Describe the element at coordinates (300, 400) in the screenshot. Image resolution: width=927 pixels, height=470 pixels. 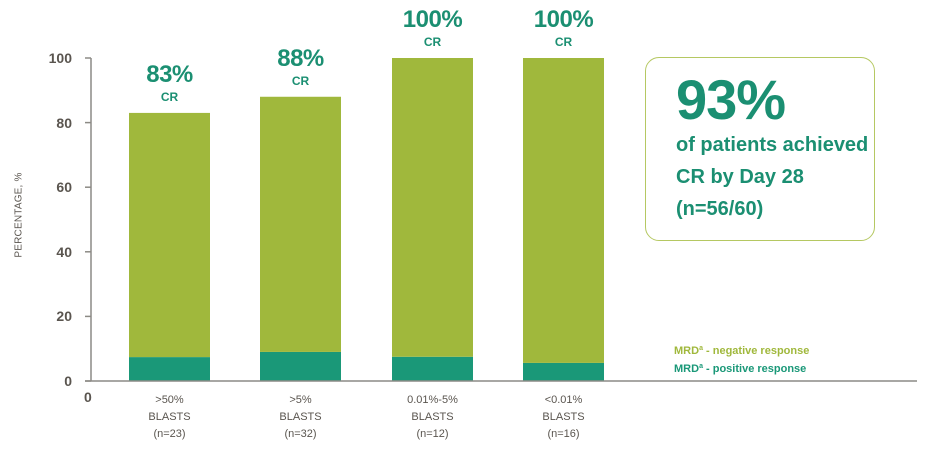
I see `x-category-label-line: >5%` at that location.